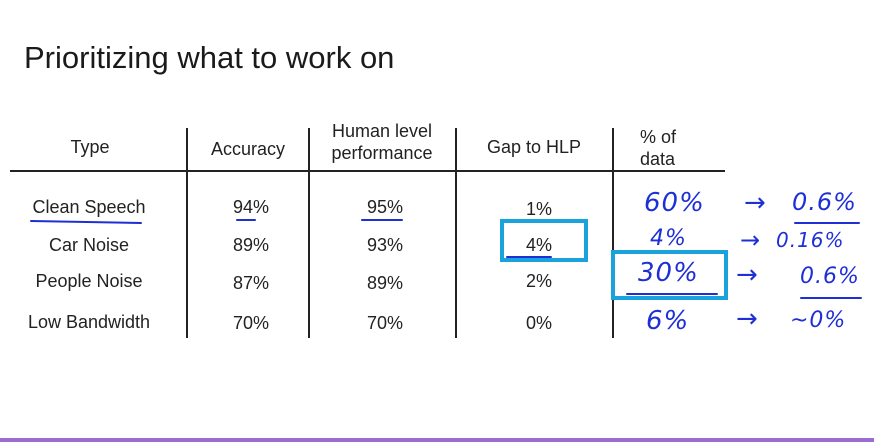 This screenshot has height=442, width=874. Describe the element at coordinates (385, 323) in the screenshot. I see `cell-hlp: 70%` at that location.